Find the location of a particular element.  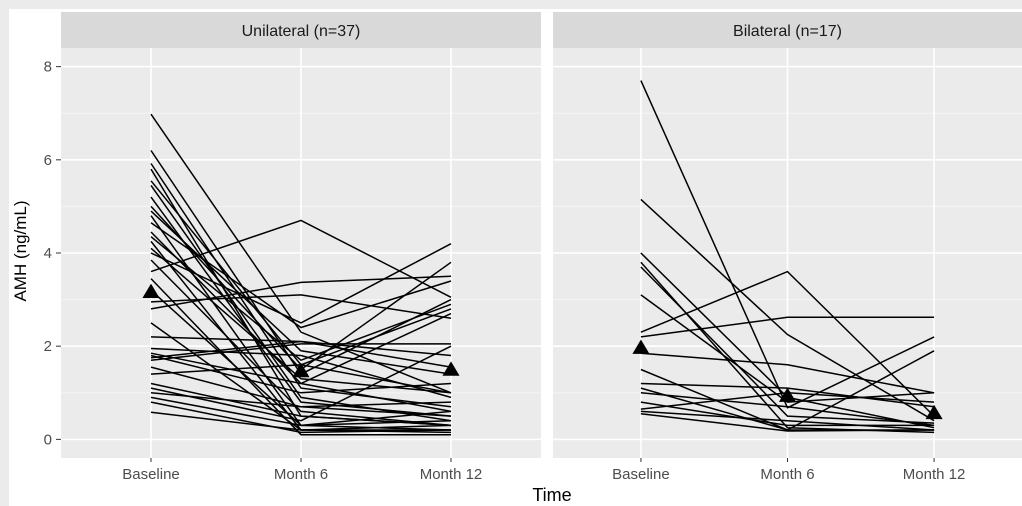

y-tick-label: 4 is located at coordinates (48, 253).